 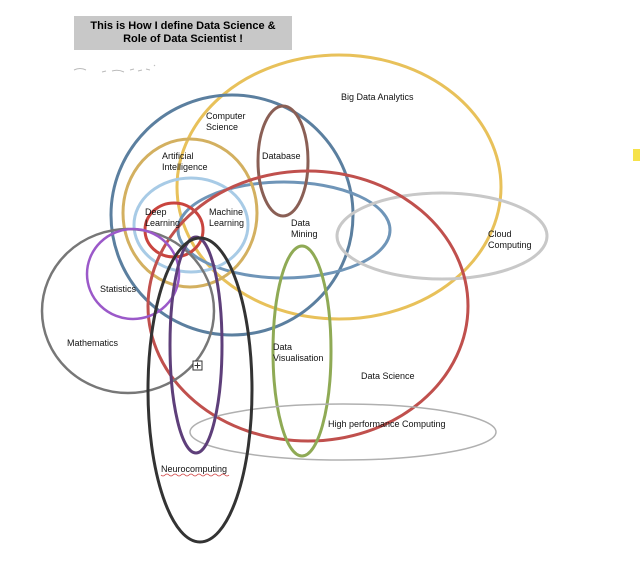 I want to click on label-mathematics: Mathematics, so click(x=93, y=343).